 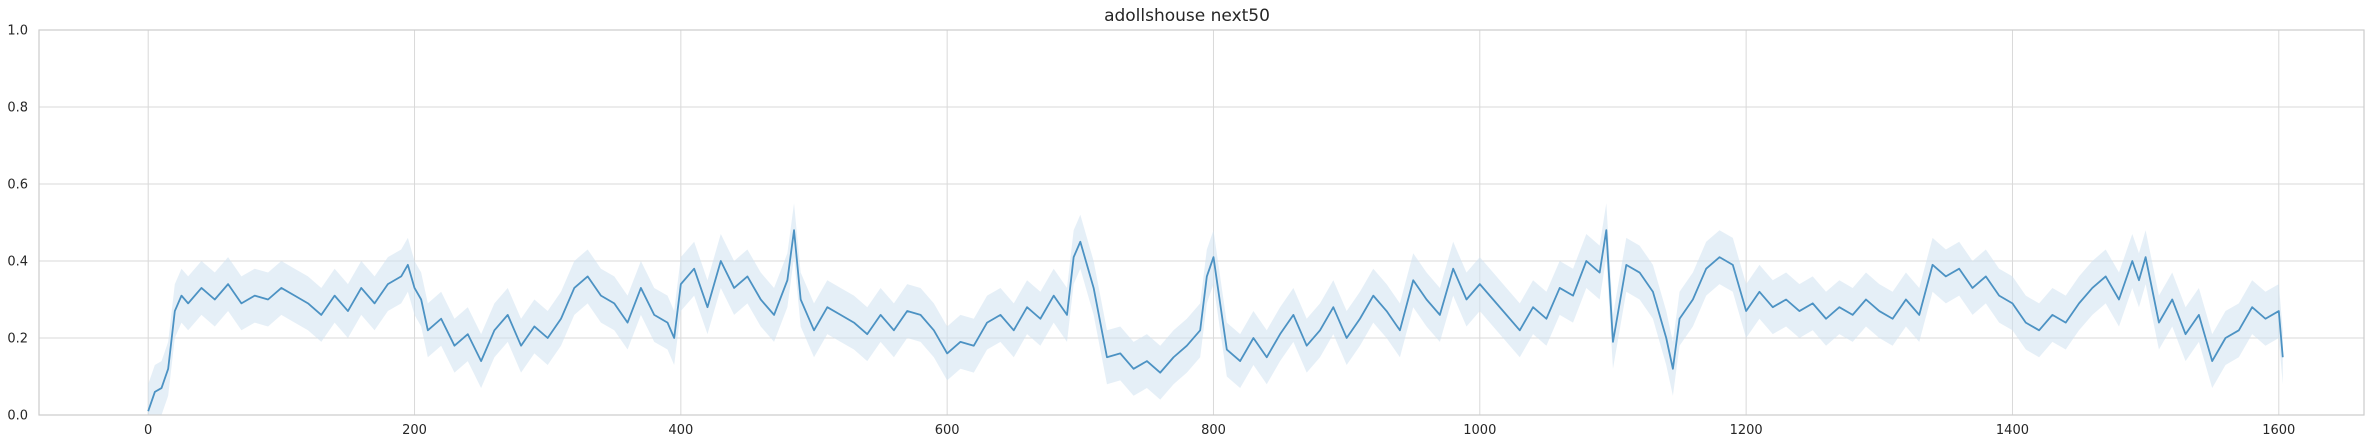 I want to click on x-tick-label: 1400, so click(x=2012, y=430).